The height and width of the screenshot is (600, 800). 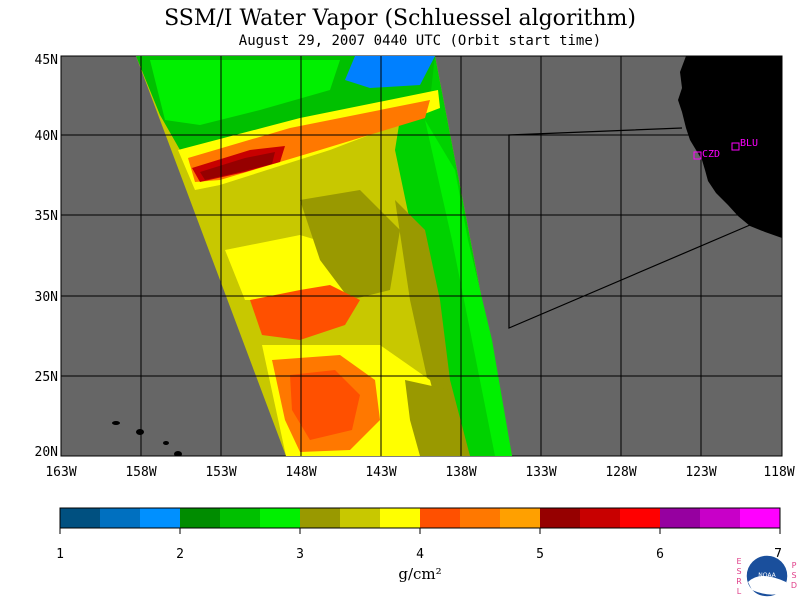 I want to click on moist-patch-30n, so click(x=305, y=312).